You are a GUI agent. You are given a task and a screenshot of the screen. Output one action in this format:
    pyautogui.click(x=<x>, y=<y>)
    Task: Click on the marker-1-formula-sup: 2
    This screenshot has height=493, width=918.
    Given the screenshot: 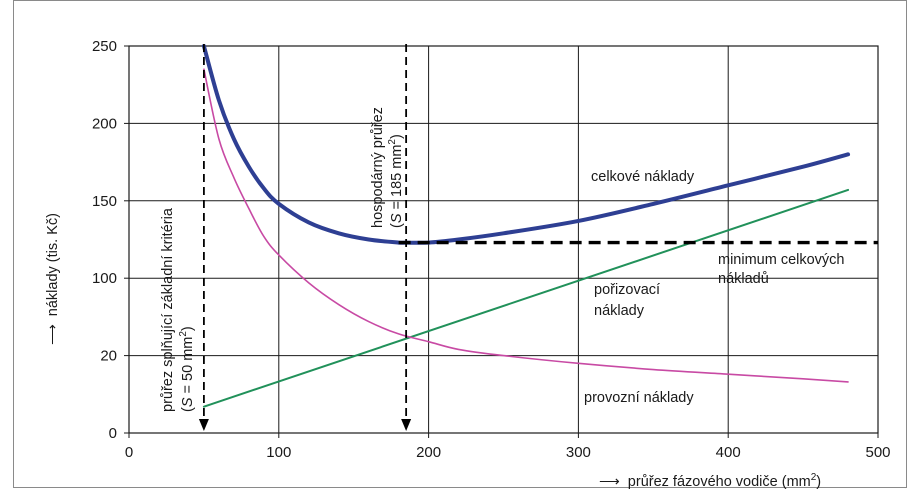 What is the action you would take?
    pyautogui.click(x=183, y=334)
    